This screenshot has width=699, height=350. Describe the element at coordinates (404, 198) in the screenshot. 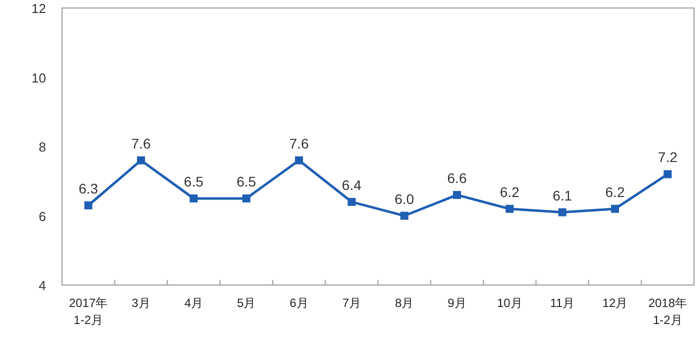

I see `data-label: 6.0` at that location.